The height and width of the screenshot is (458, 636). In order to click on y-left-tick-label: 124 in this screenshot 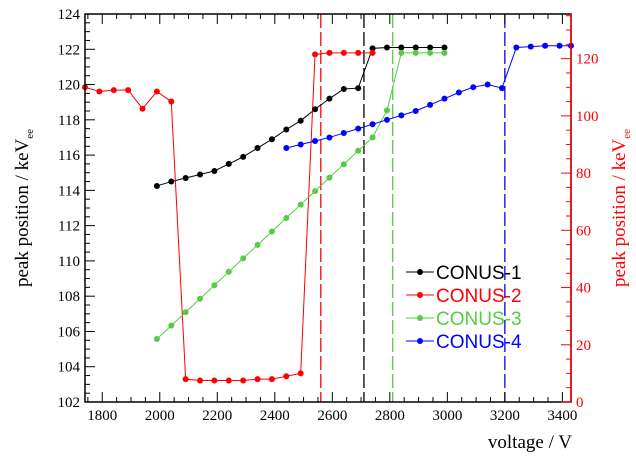, I will do `click(69, 15)`.